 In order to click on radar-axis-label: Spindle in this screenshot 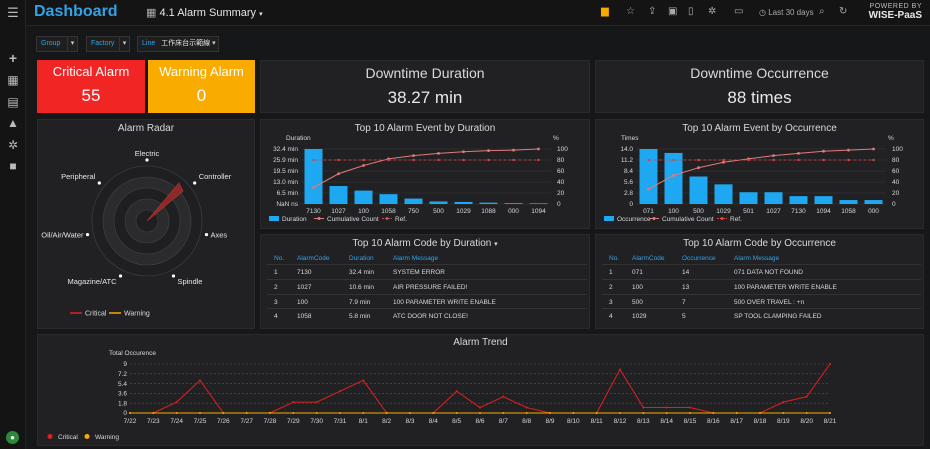, I will do `click(189, 281)`.